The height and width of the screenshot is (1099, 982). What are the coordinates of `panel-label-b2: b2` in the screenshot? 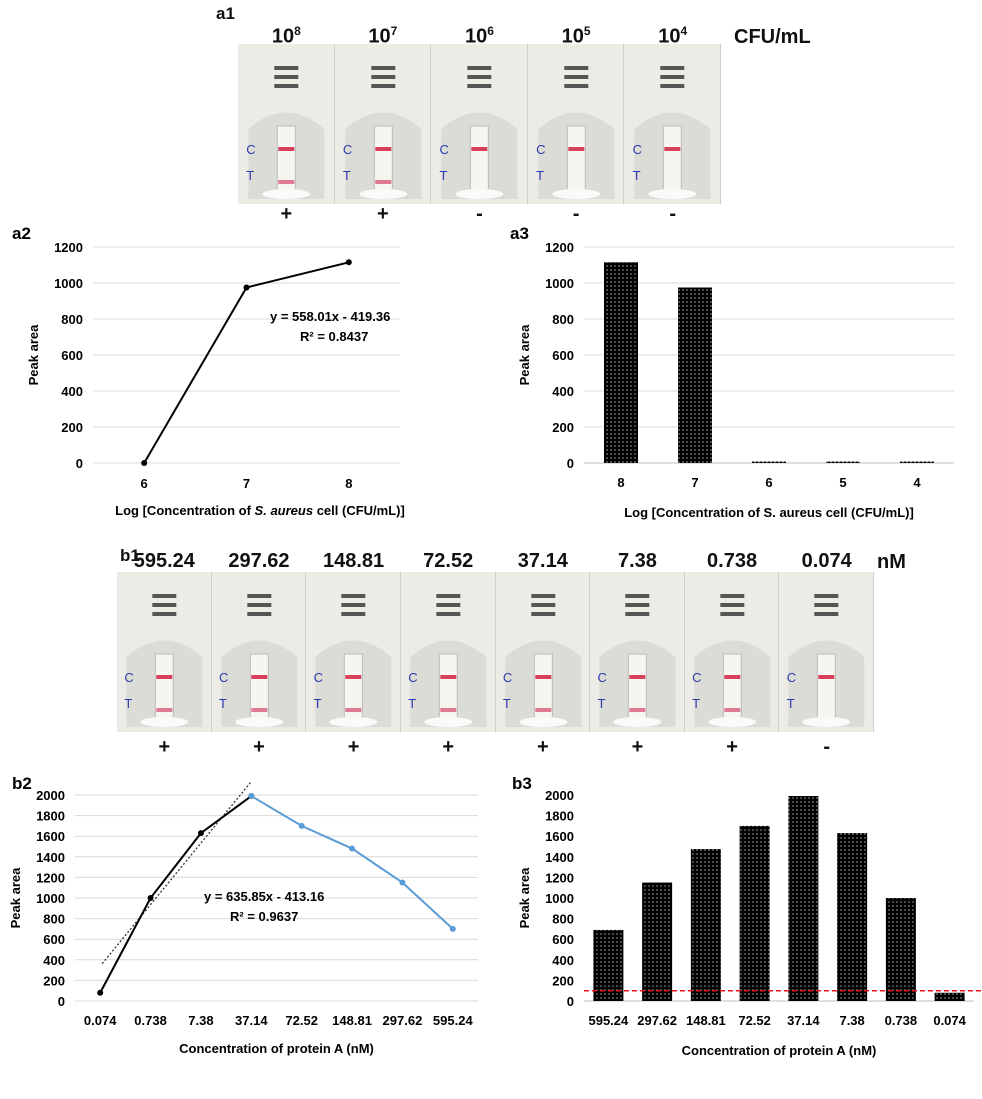 It's located at (22, 783).